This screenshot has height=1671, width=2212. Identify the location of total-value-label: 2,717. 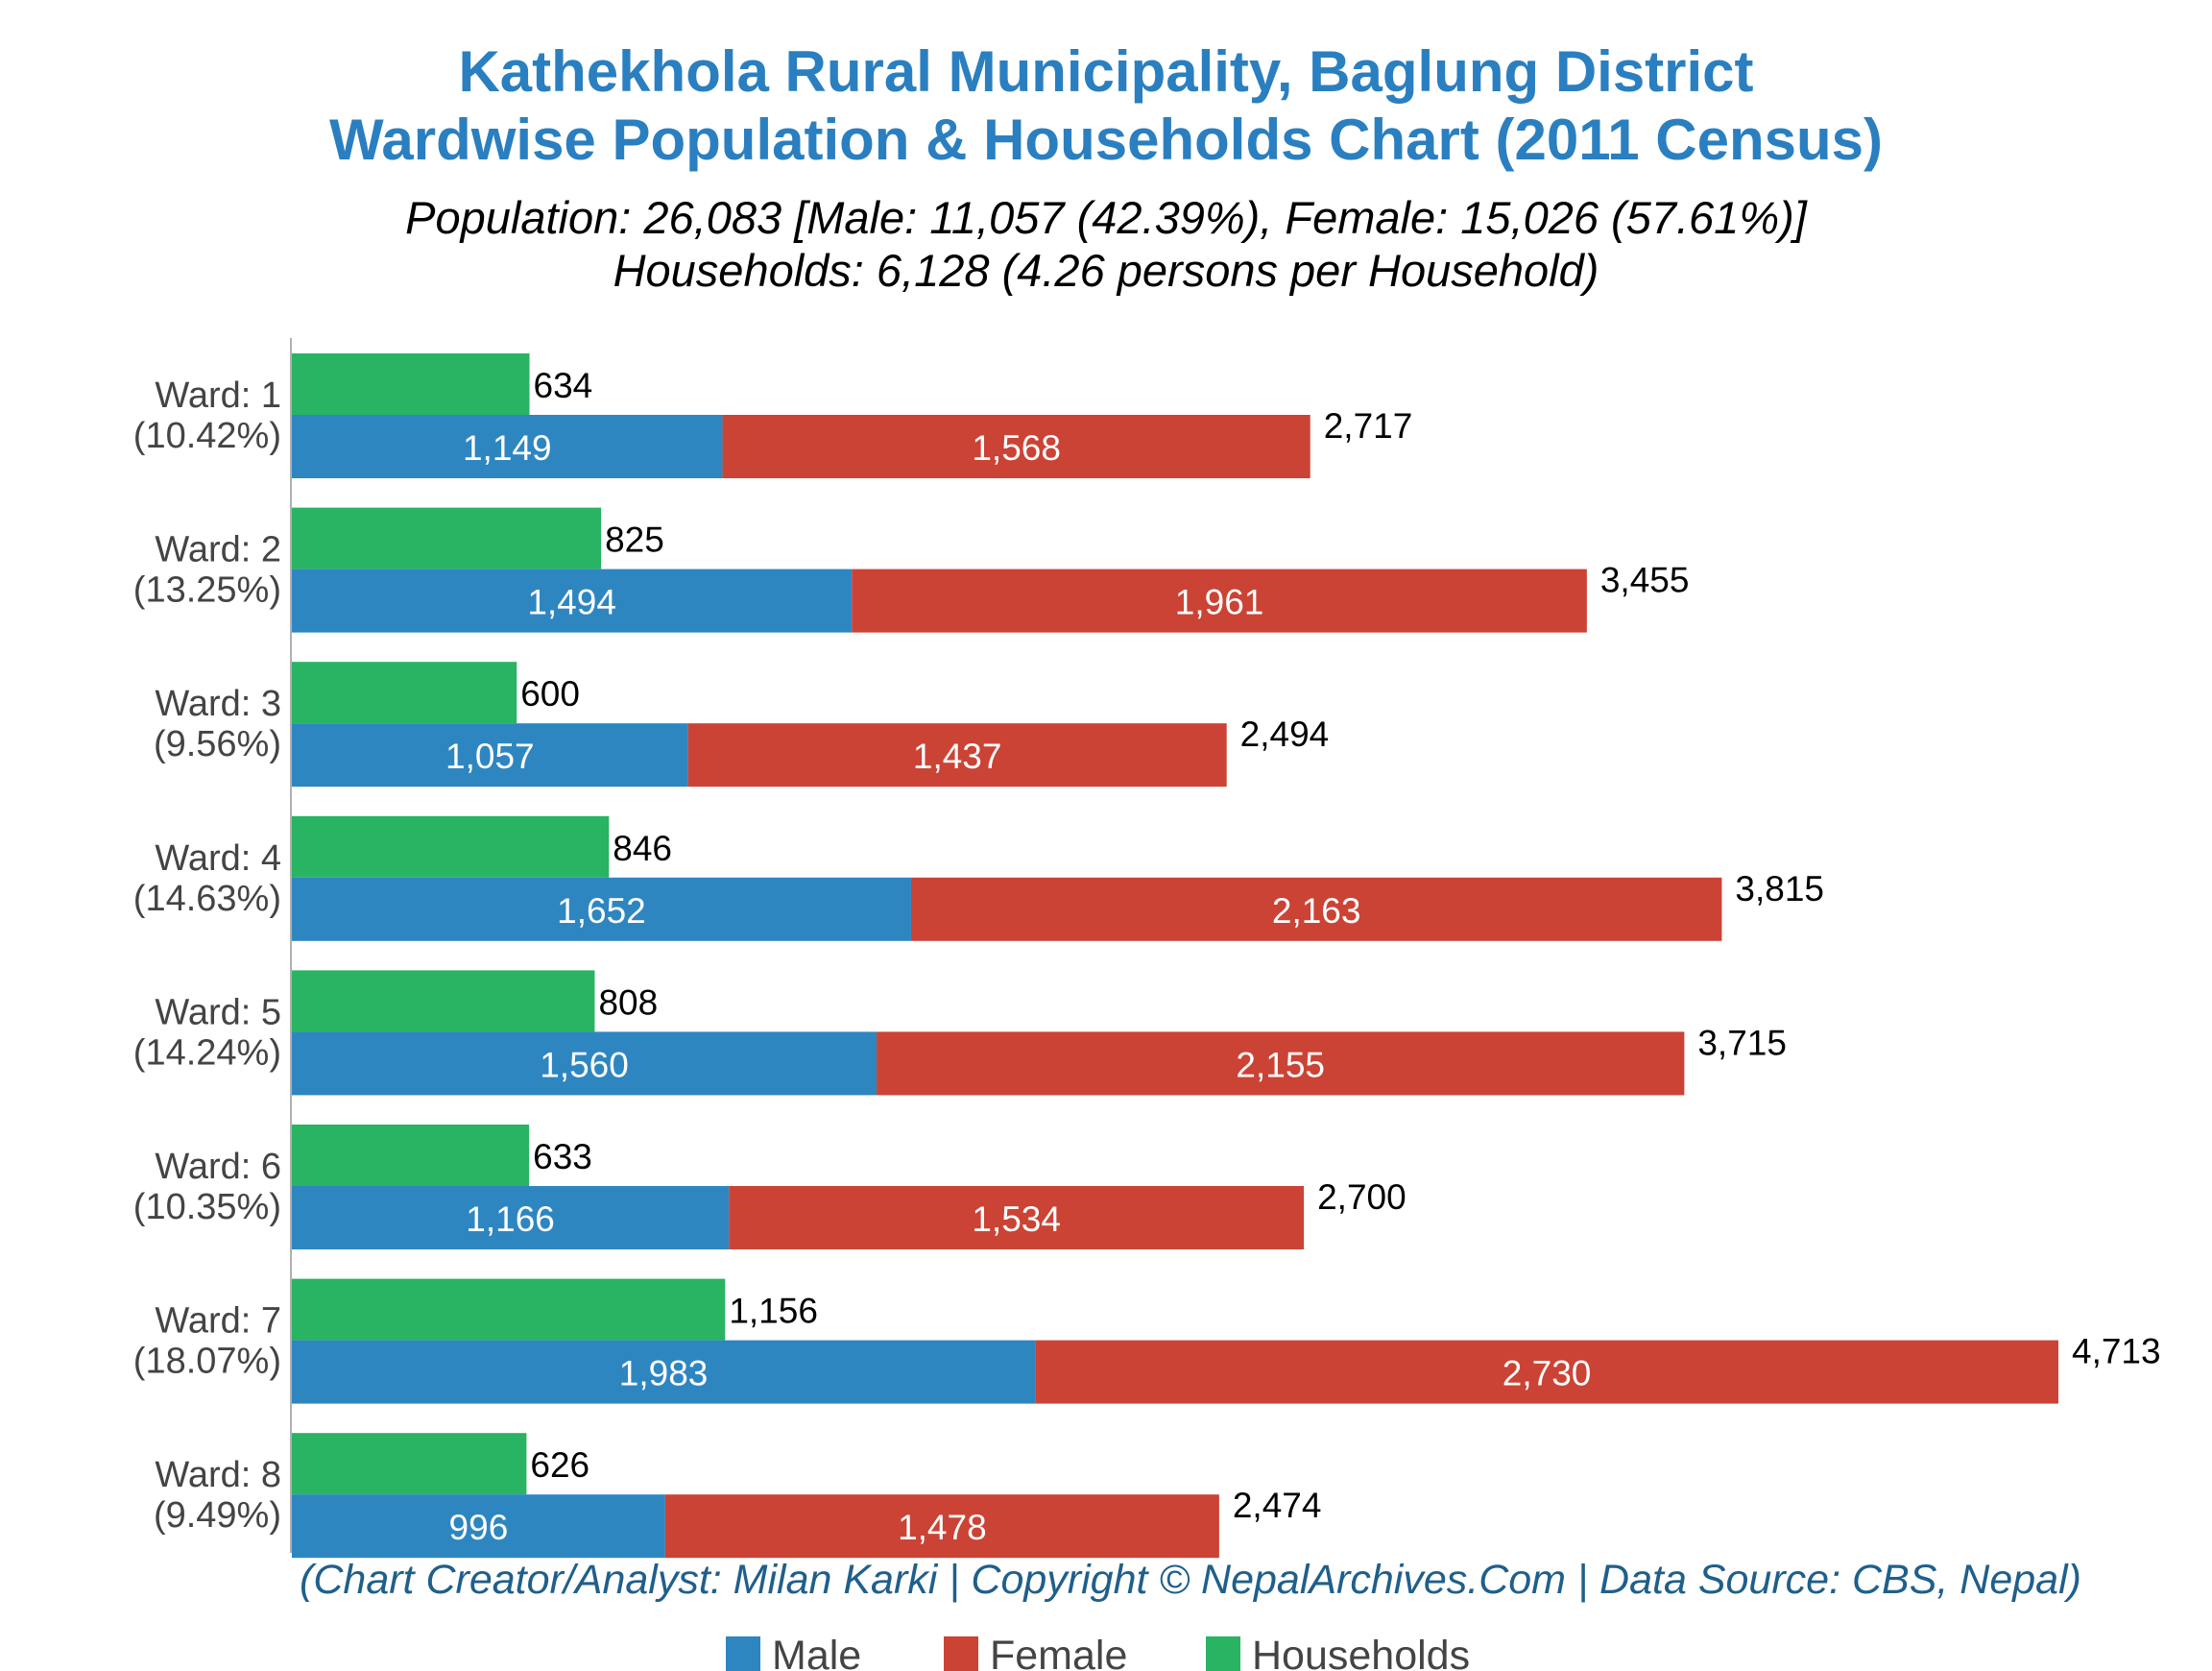
(1368, 426).